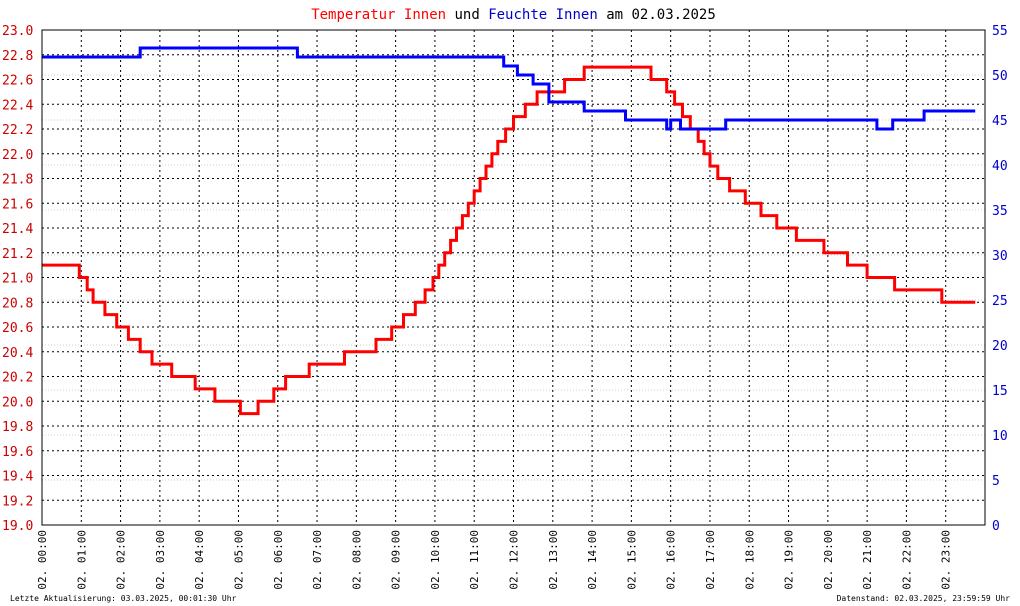 Image resolution: width=1020 pixels, height=606 pixels. What do you see at coordinates (17, 501) in the screenshot?
I see `y-left-tick-label: 19.2` at bounding box center [17, 501].